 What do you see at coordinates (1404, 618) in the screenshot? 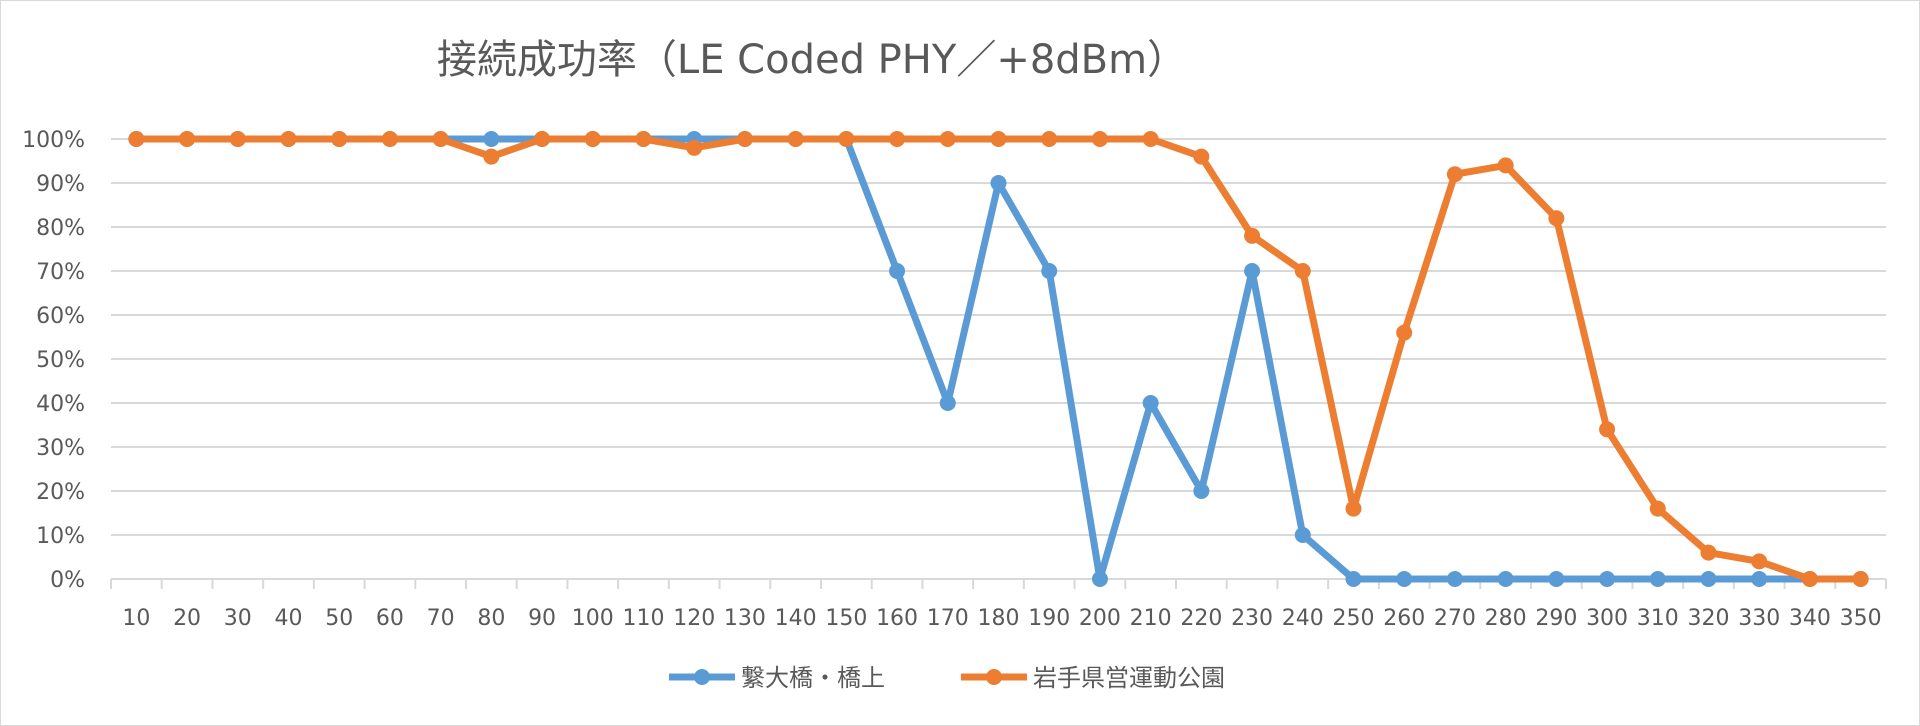
I see `x-tick-label: 260` at bounding box center [1404, 618].